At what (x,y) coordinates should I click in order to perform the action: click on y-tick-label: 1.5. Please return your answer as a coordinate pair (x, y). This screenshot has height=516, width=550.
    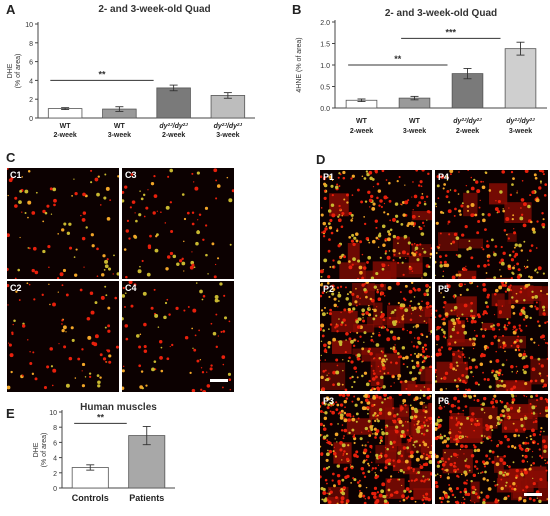
    Looking at the image, I should click on (325, 45).